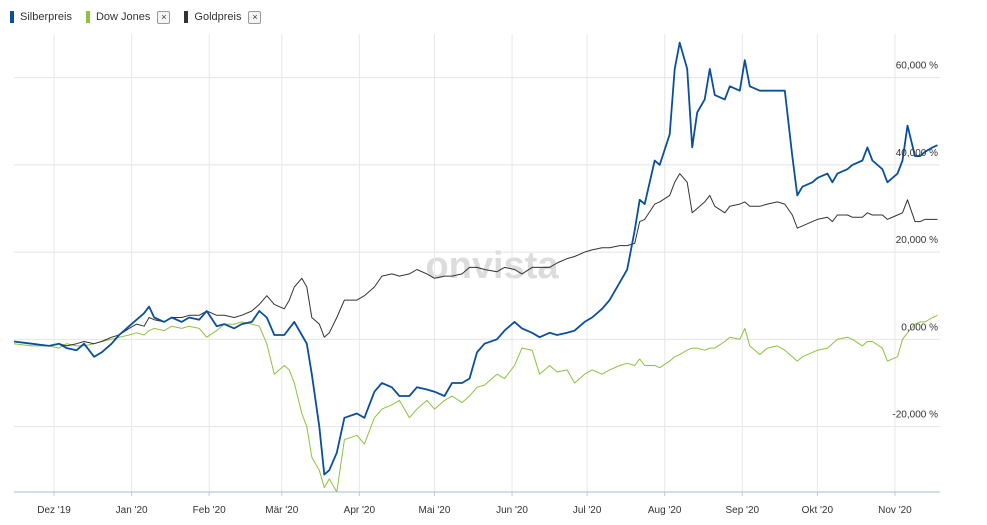 This screenshot has height=525, width=987. Describe the element at coordinates (123, 17) in the screenshot. I see `legend-label-dow-jones: Dow Jones` at that location.